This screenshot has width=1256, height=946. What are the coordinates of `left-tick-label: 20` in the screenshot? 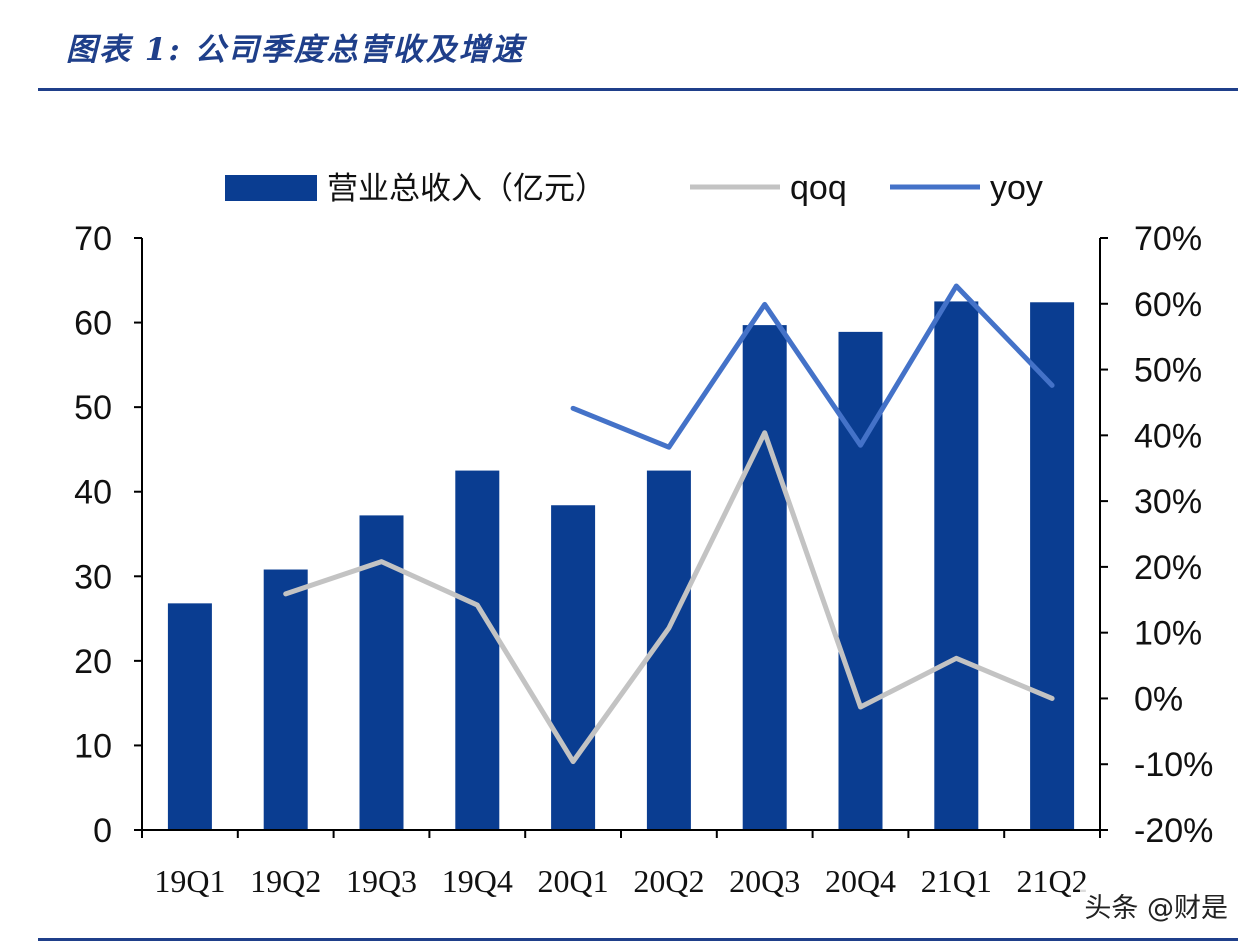 It's located at (93, 662).